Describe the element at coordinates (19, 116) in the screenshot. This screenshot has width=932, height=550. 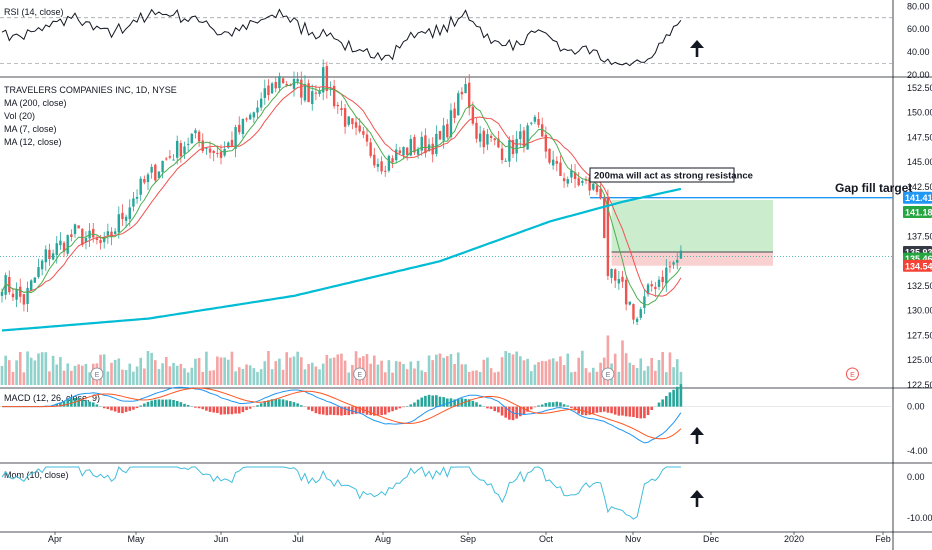
I see `legend-vol: Vol (20)` at that location.